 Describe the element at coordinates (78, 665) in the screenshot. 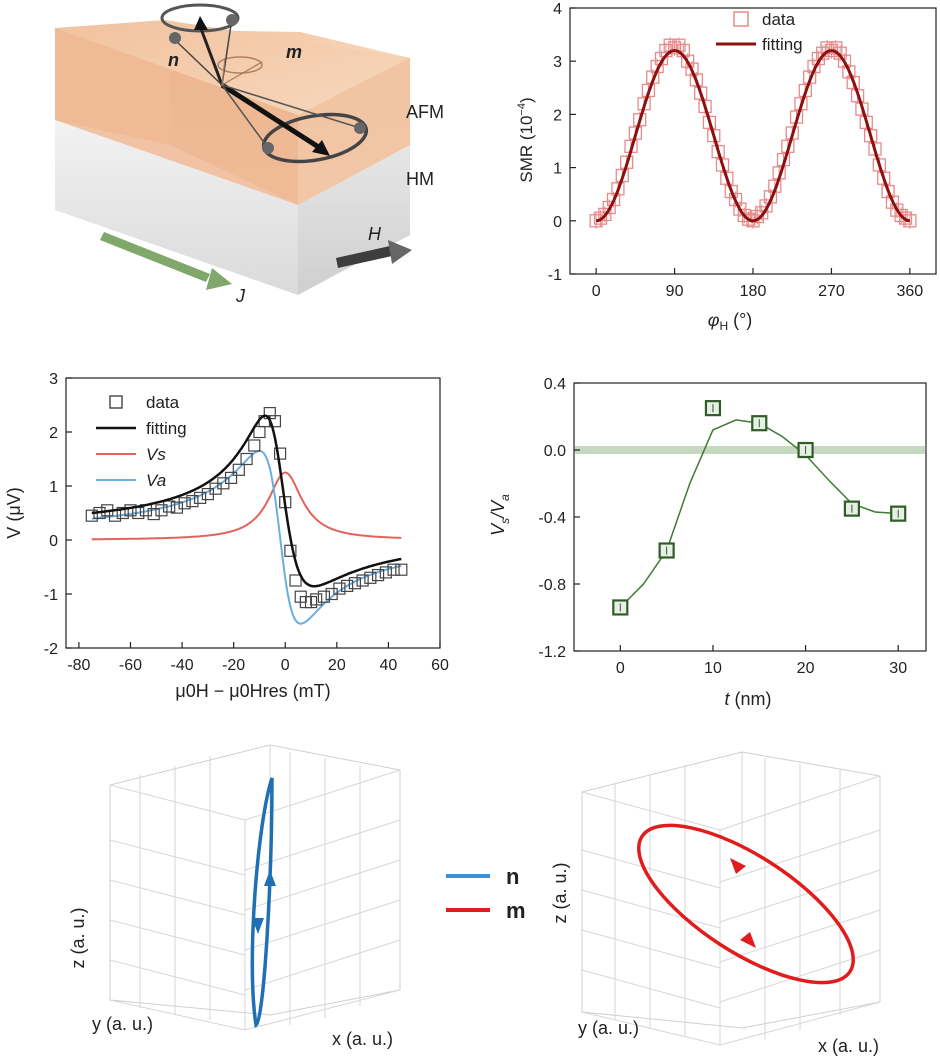

I see `stfmr-x-tick-label: -80` at that location.